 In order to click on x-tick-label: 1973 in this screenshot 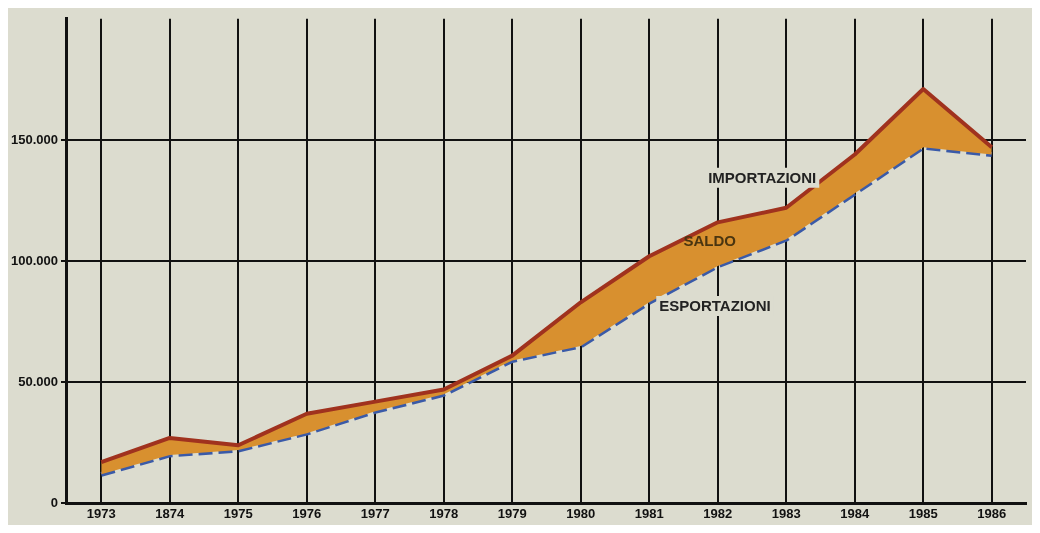, I will do `click(101, 513)`.